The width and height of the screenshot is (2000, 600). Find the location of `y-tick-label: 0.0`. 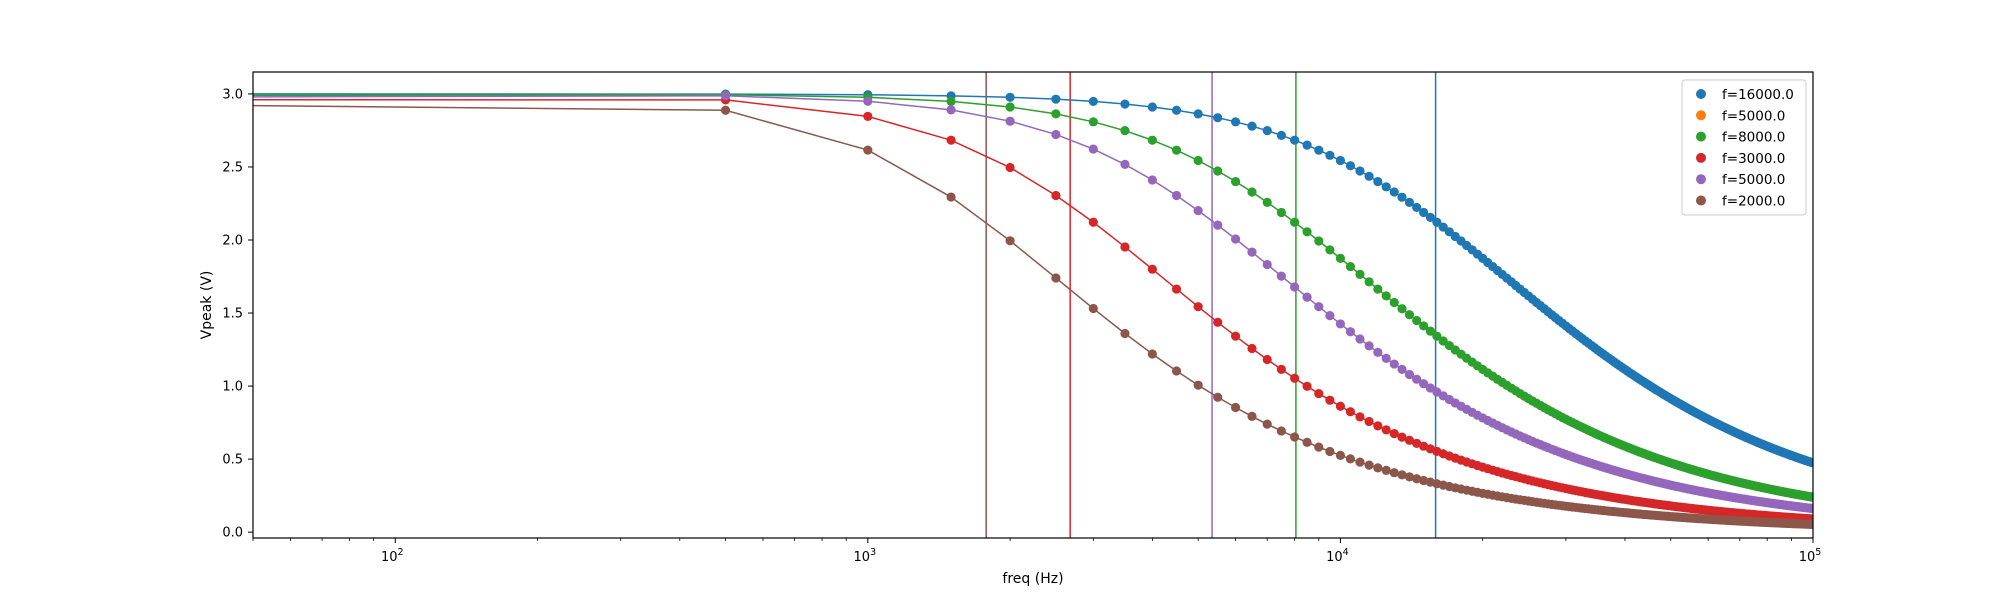

y-tick-label: 0.0 is located at coordinates (232, 533).